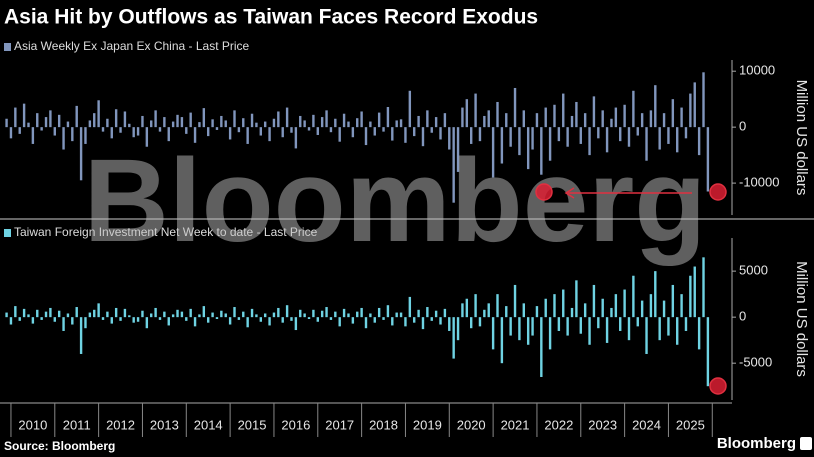 Image resolution: width=814 pixels, height=457 pixels. What do you see at coordinates (602, 424) in the screenshot?
I see `x-tick-label: 2023` at bounding box center [602, 424].